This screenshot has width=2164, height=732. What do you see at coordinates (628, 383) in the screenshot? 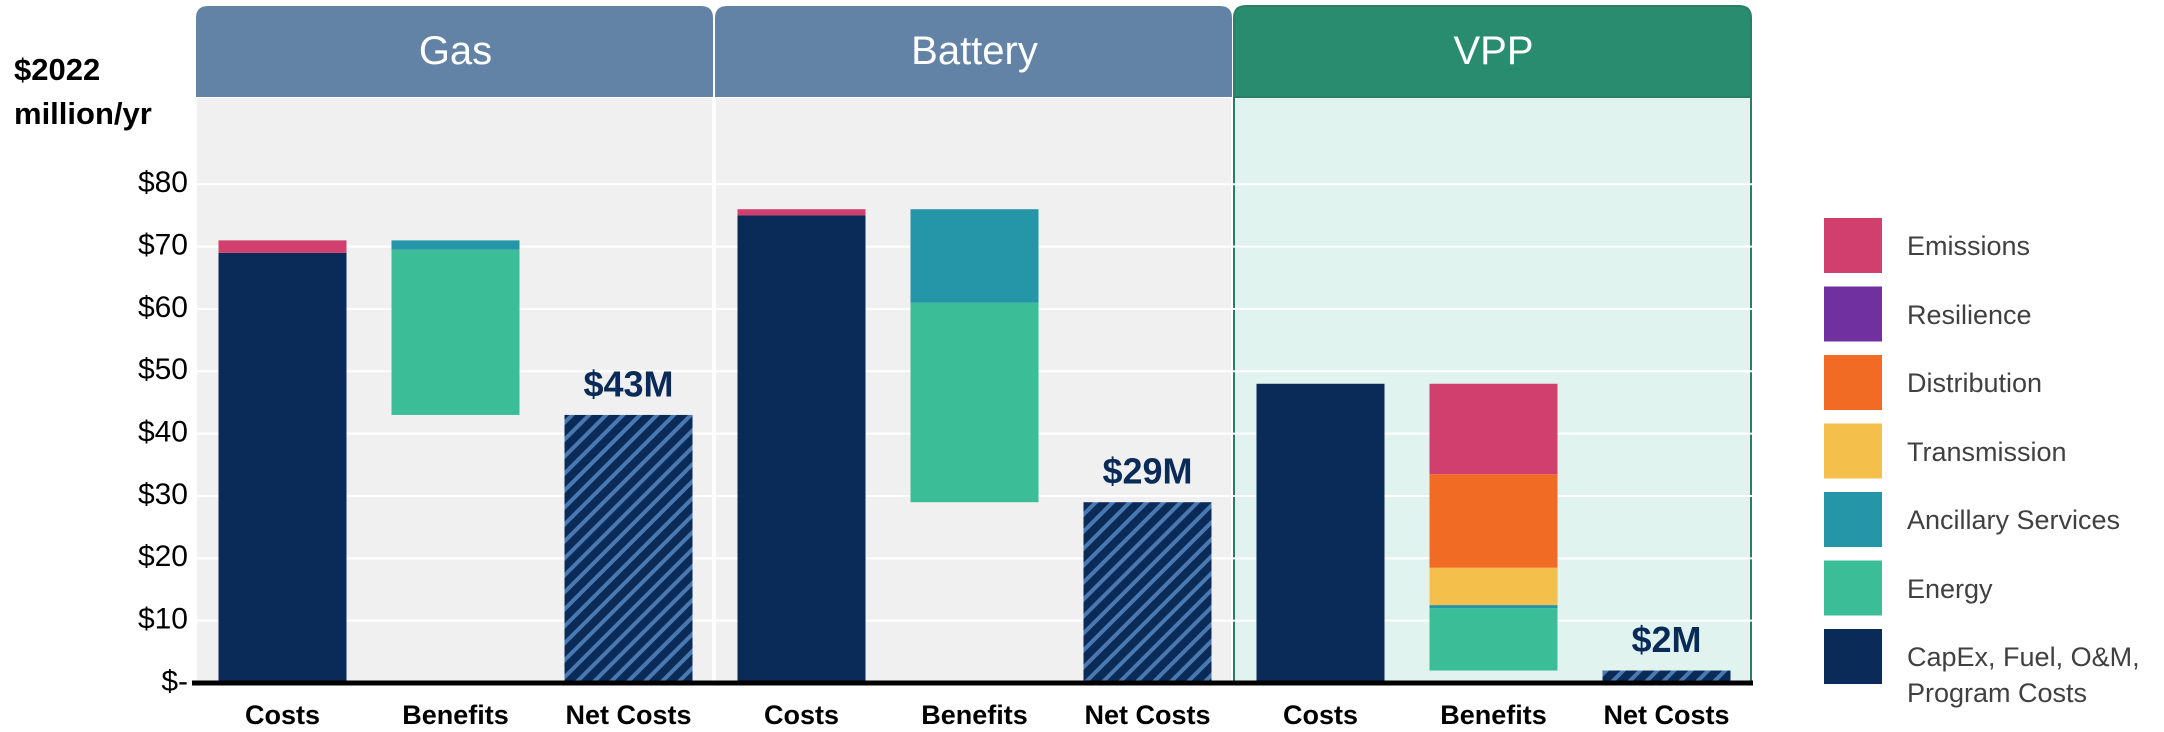
I see `net-value-label: $43M` at bounding box center [628, 383].